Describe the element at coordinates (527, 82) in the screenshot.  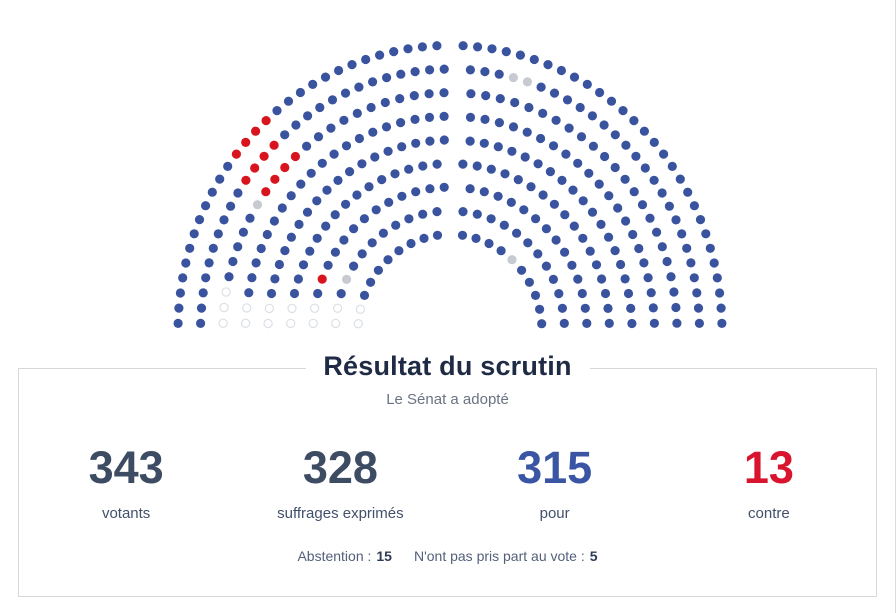
I see `seat-non-votant` at that location.